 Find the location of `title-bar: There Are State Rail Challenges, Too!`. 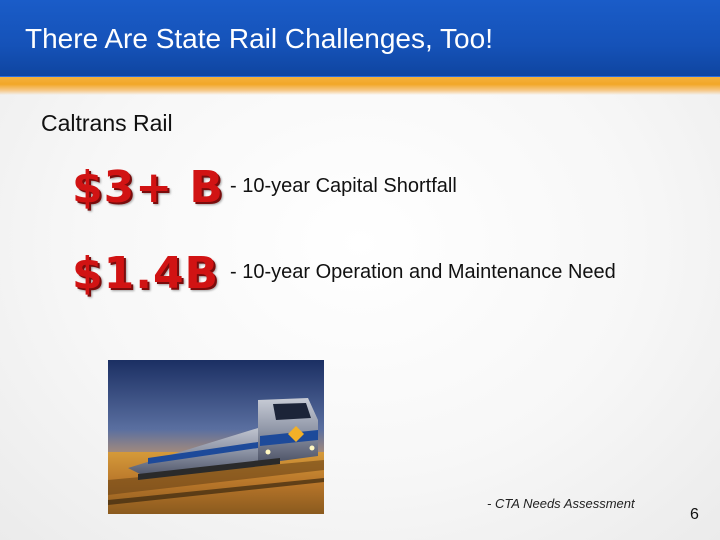

title-bar: There Are State Rail Challenges, Too! is located at coordinates (360, 38).